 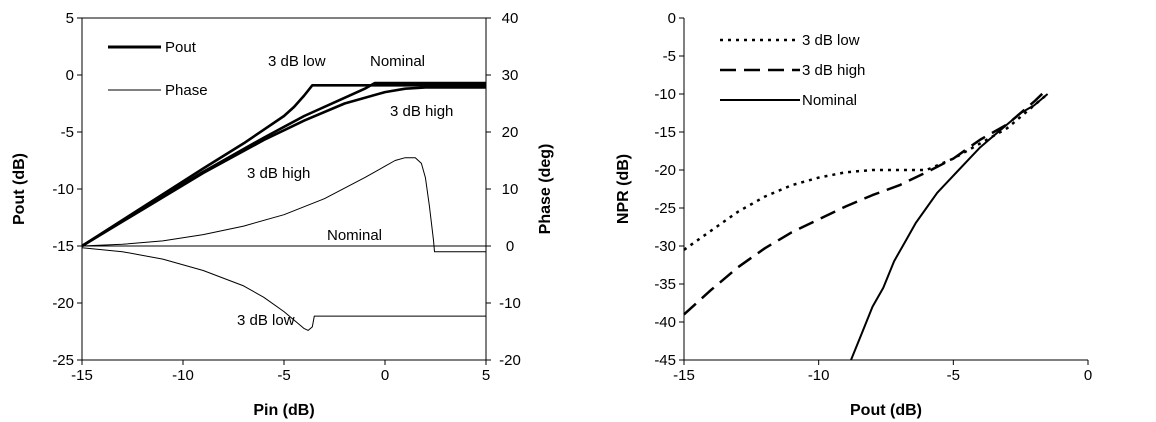 What do you see at coordinates (397, 61) in the screenshot?
I see `left-annotation-2: Nominal` at bounding box center [397, 61].